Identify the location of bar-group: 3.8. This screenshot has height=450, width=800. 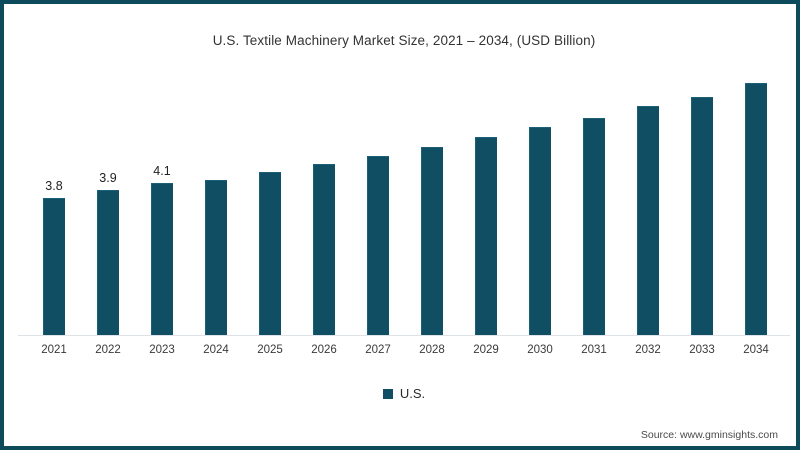
(54, 257).